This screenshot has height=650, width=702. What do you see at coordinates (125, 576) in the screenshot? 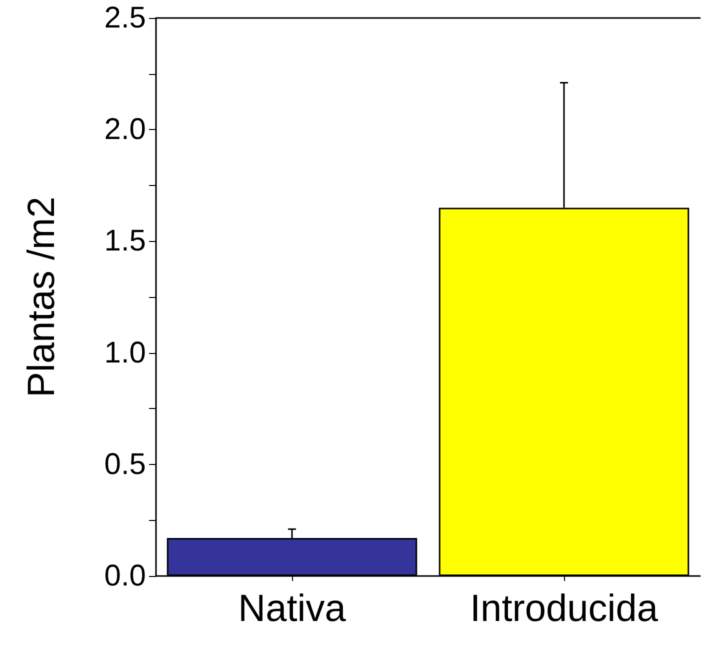
I see `y-tick-label: 0.0` at bounding box center [125, 576].